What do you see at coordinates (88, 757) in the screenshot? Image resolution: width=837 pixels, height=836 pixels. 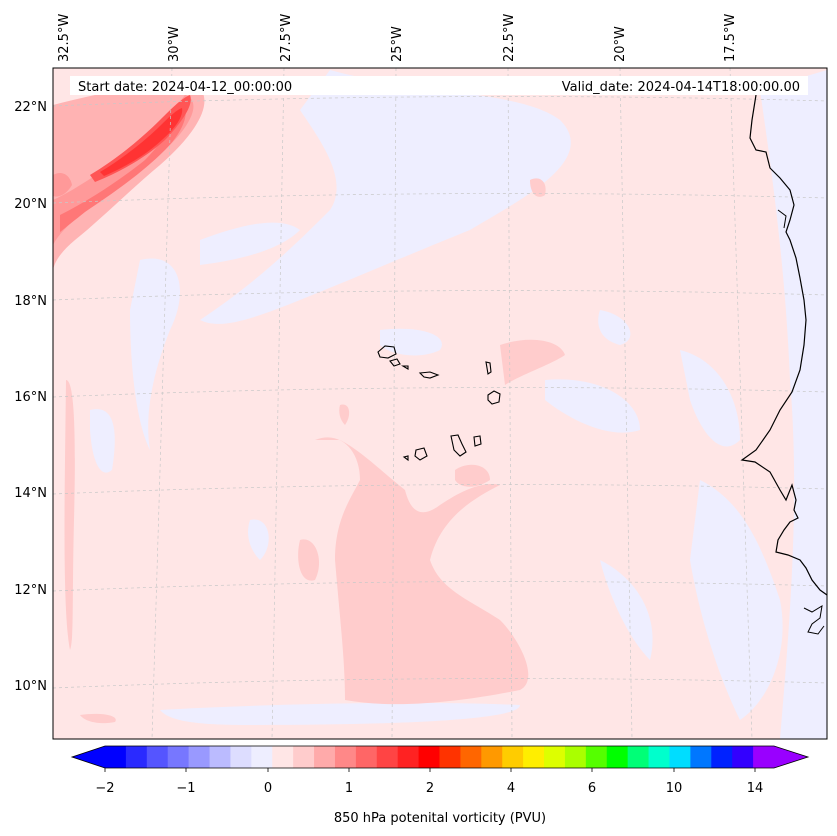 I see `colorbar-left-extend` at bounding box center [88, 757].